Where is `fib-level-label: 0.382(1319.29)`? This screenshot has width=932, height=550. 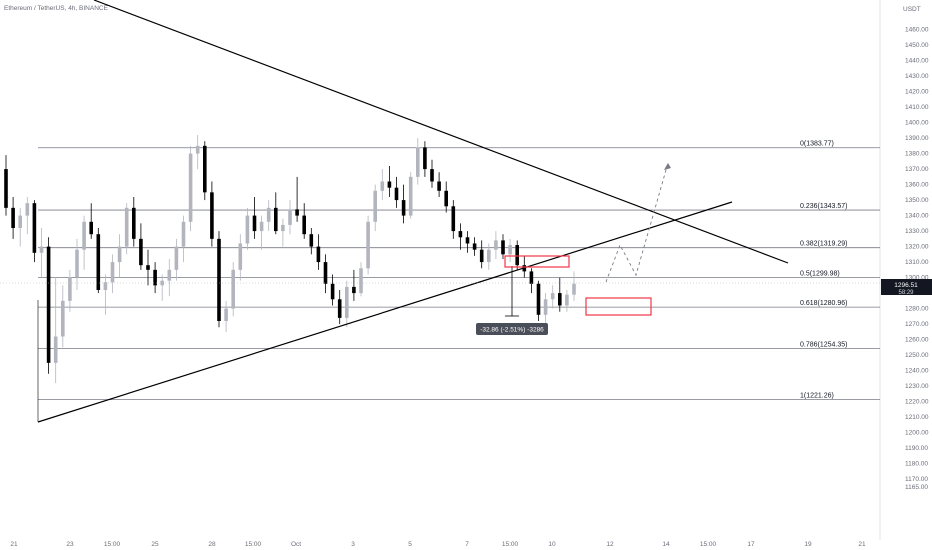
fib-level-label: 0.382(1319.29) is located at coordinates (823, 244).